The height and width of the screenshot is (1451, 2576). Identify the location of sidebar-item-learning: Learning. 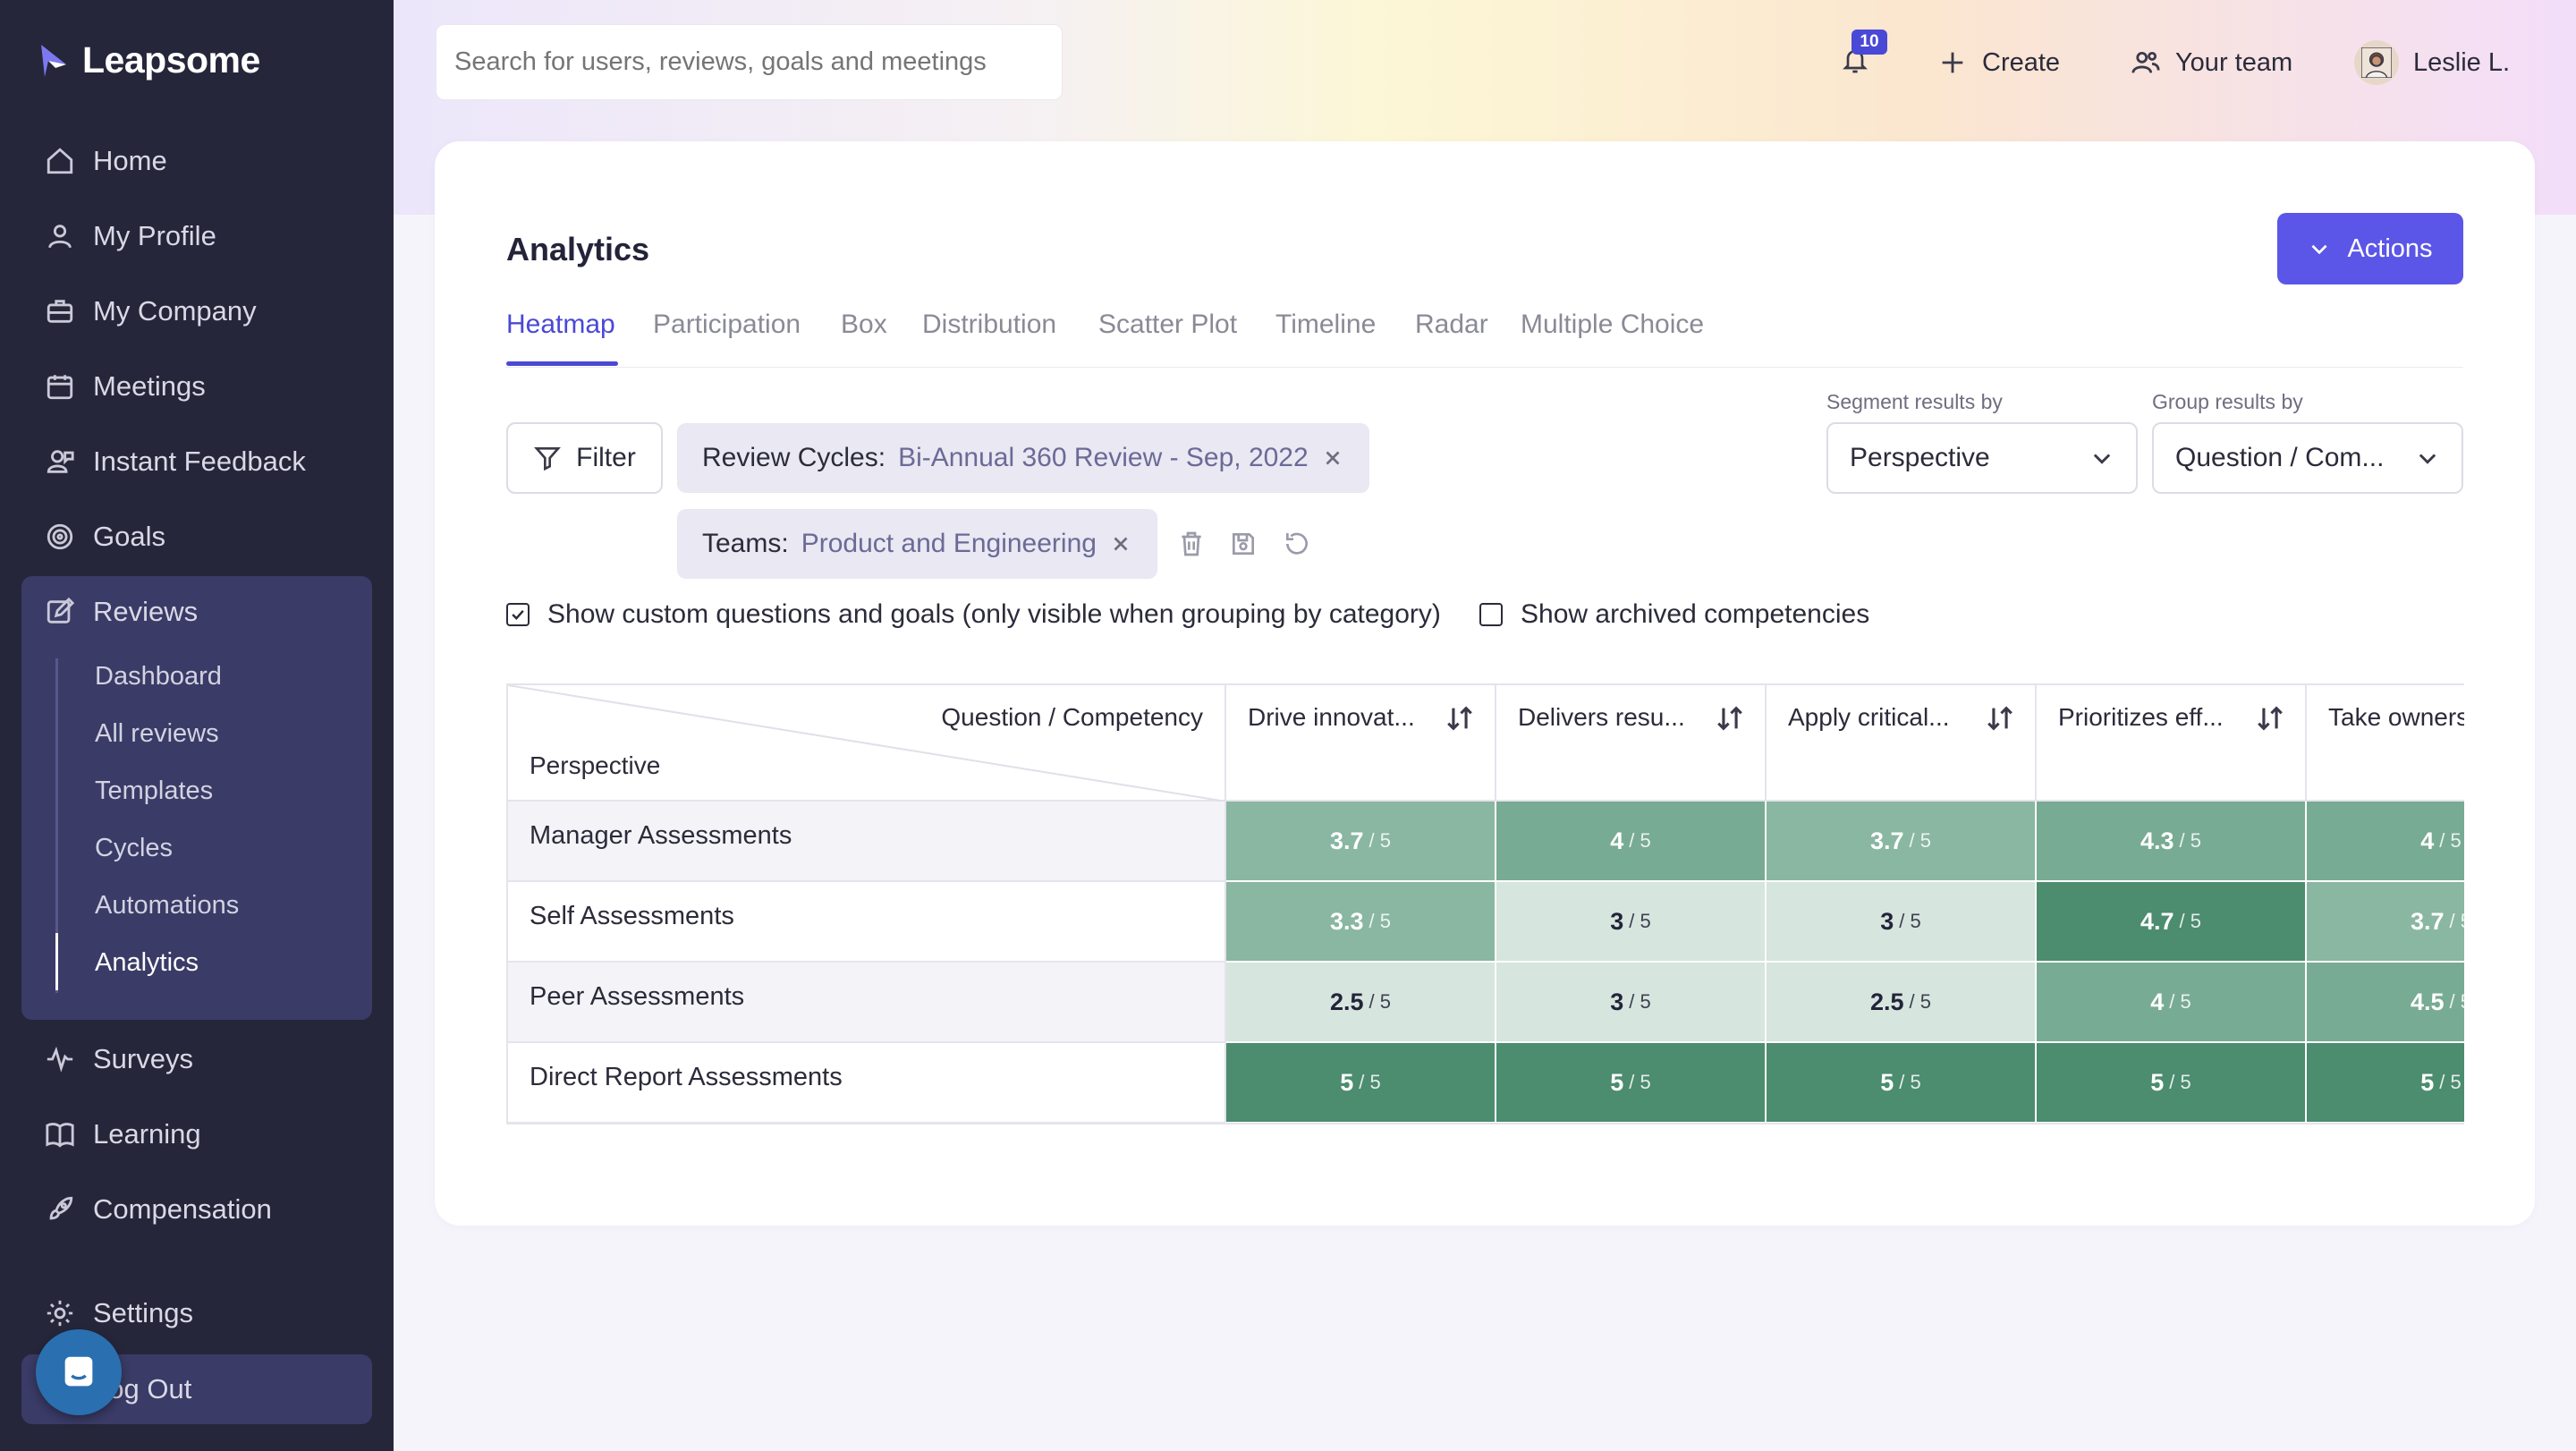
(196, 1134).